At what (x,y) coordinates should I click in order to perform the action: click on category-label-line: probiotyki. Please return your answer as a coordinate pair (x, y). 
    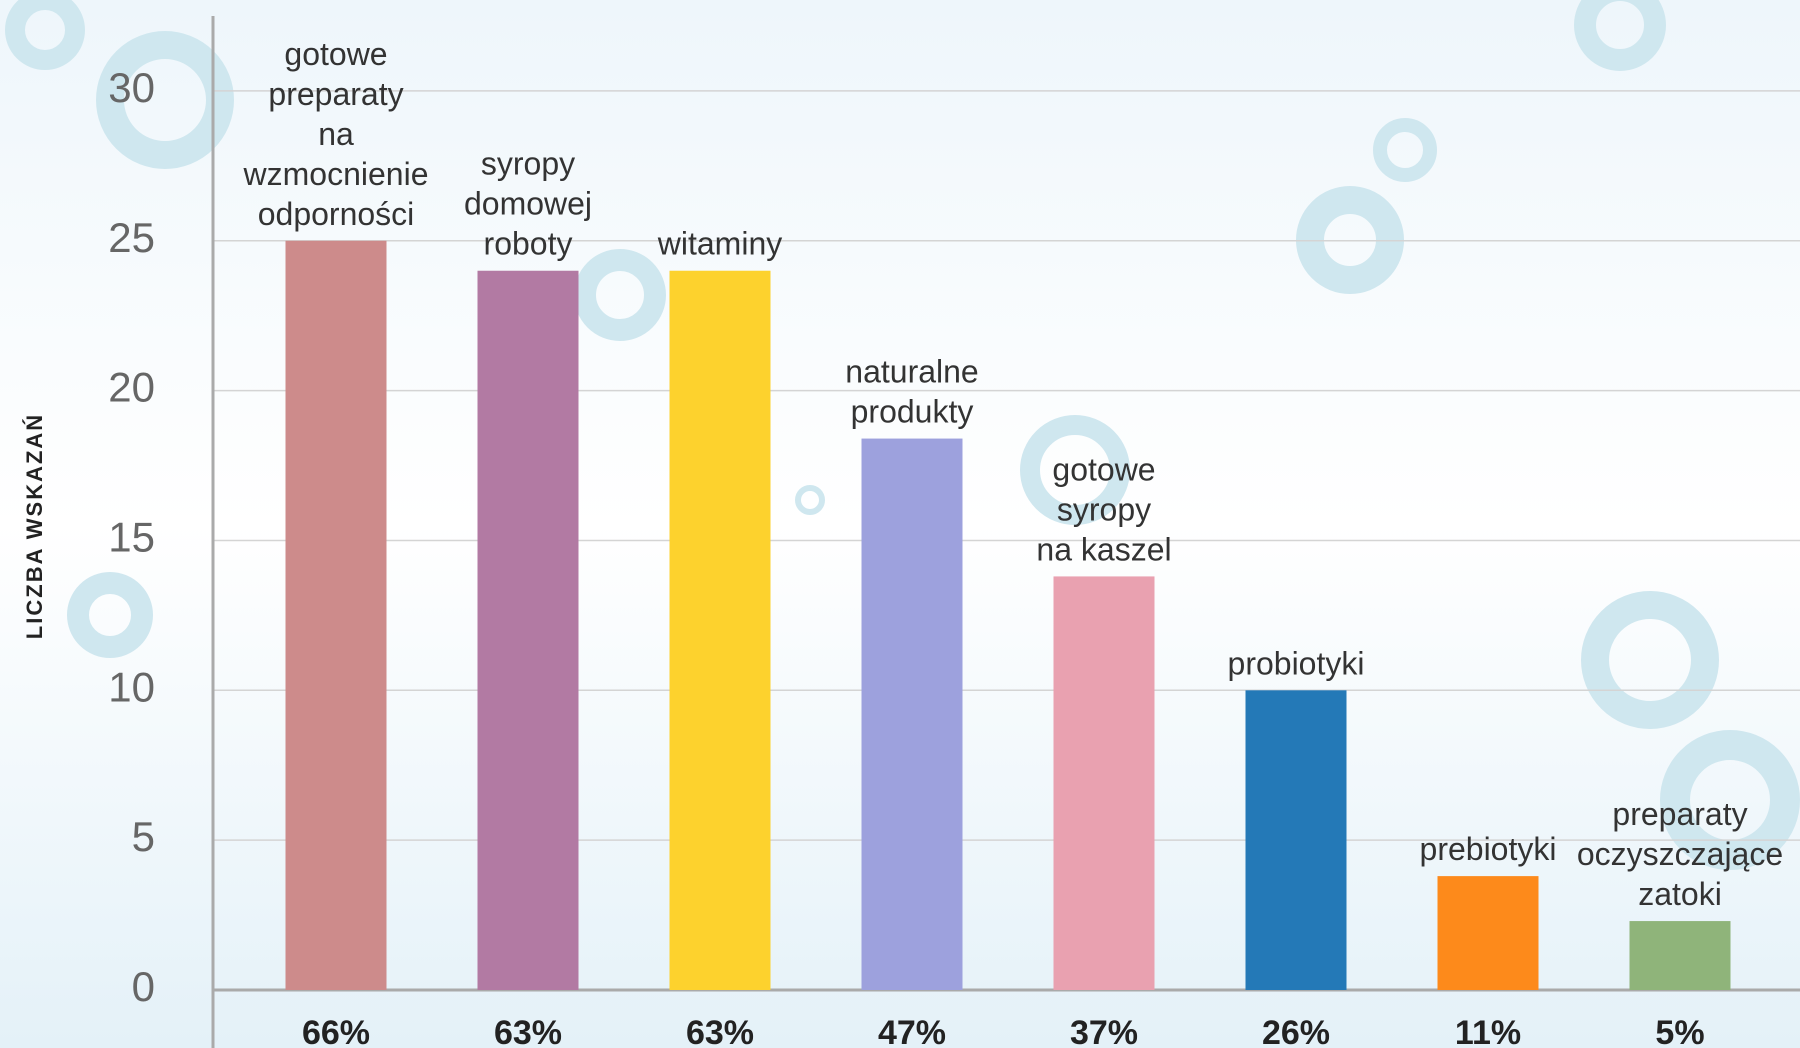
    Looking at the image, I should click on (1296, 663).